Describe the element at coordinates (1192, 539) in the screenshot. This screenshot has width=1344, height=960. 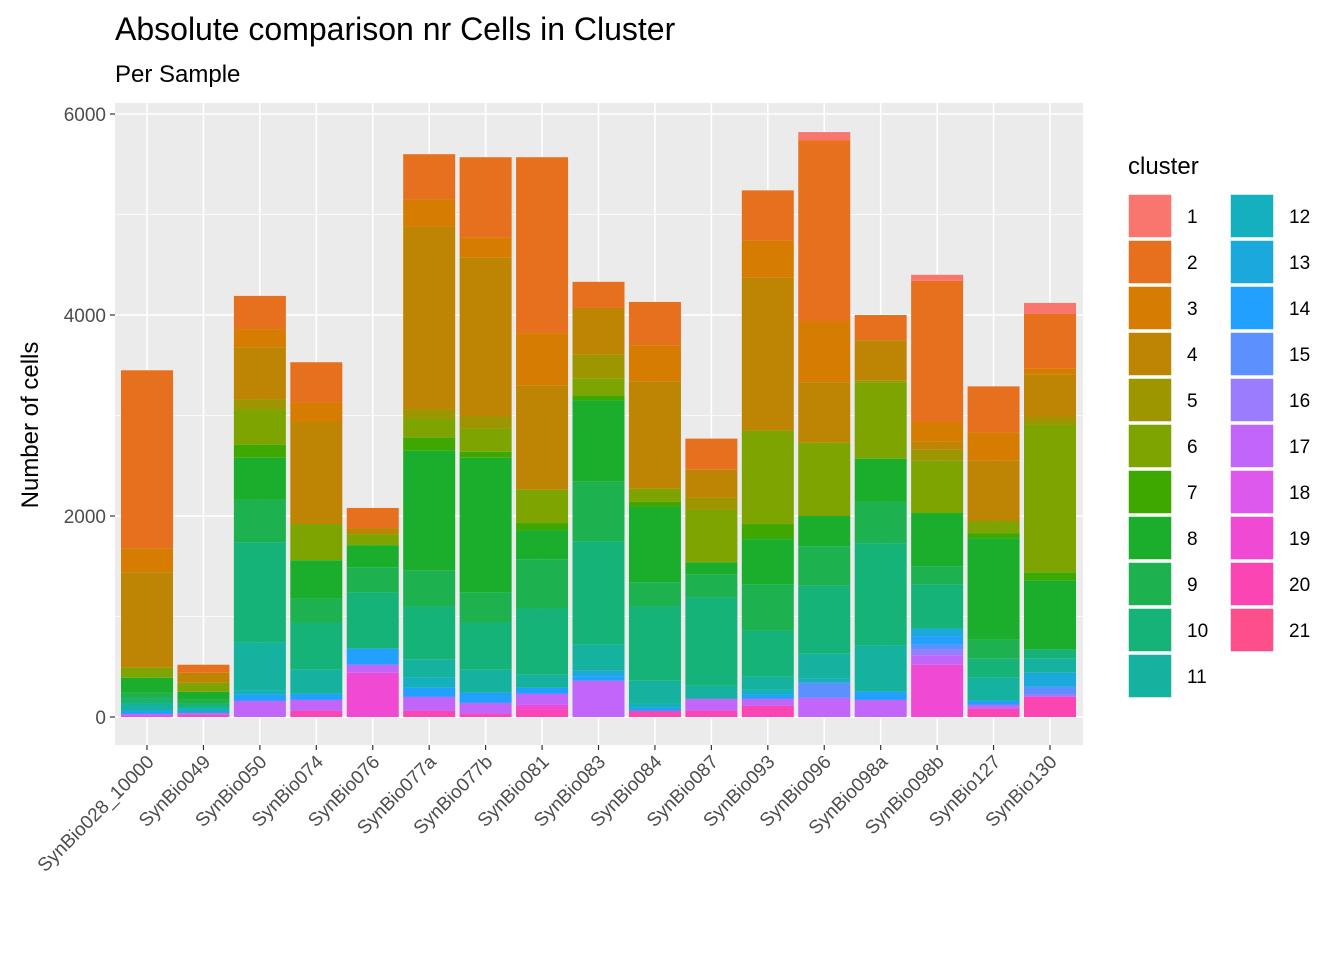
I see `legend-label-cluster-8: 8` at that location.